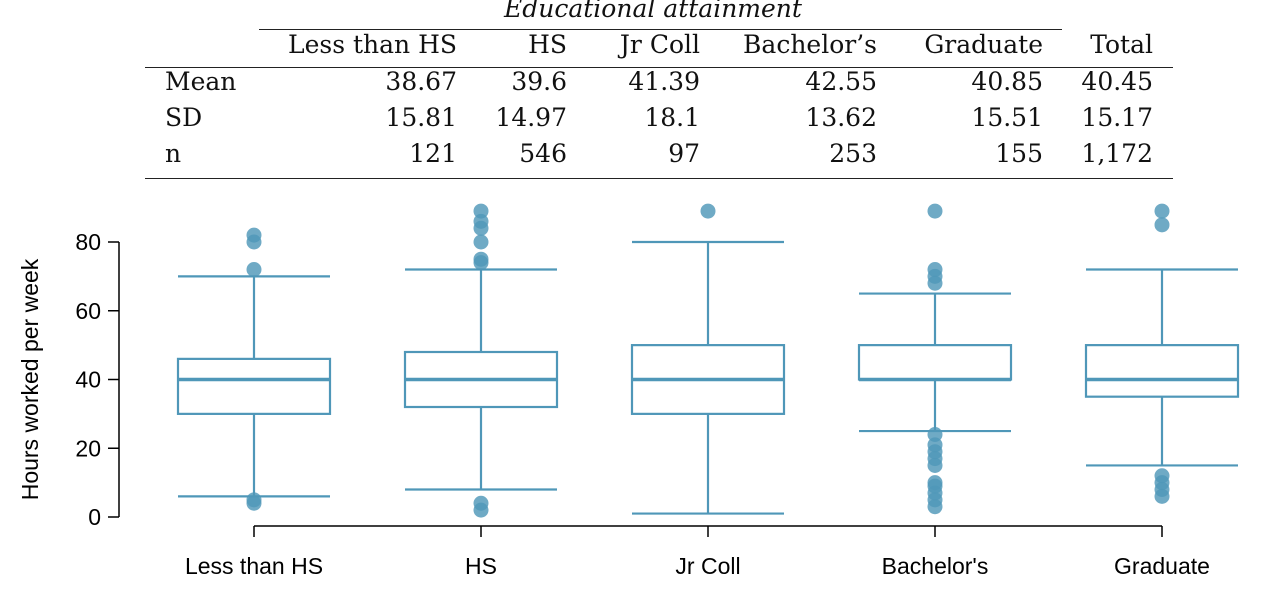 This screenshot has height=598, width=1284. Describe the element at coordinates (659, 178) in the screenshot. I see `table-bottom-rule` at that location.